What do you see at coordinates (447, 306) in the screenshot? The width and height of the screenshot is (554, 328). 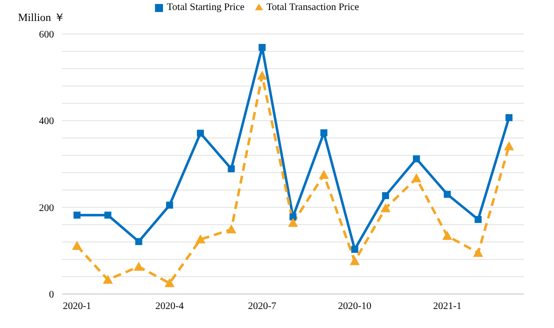 I see `x-tick-label: 2021-1` at bounding box center [447, 306].